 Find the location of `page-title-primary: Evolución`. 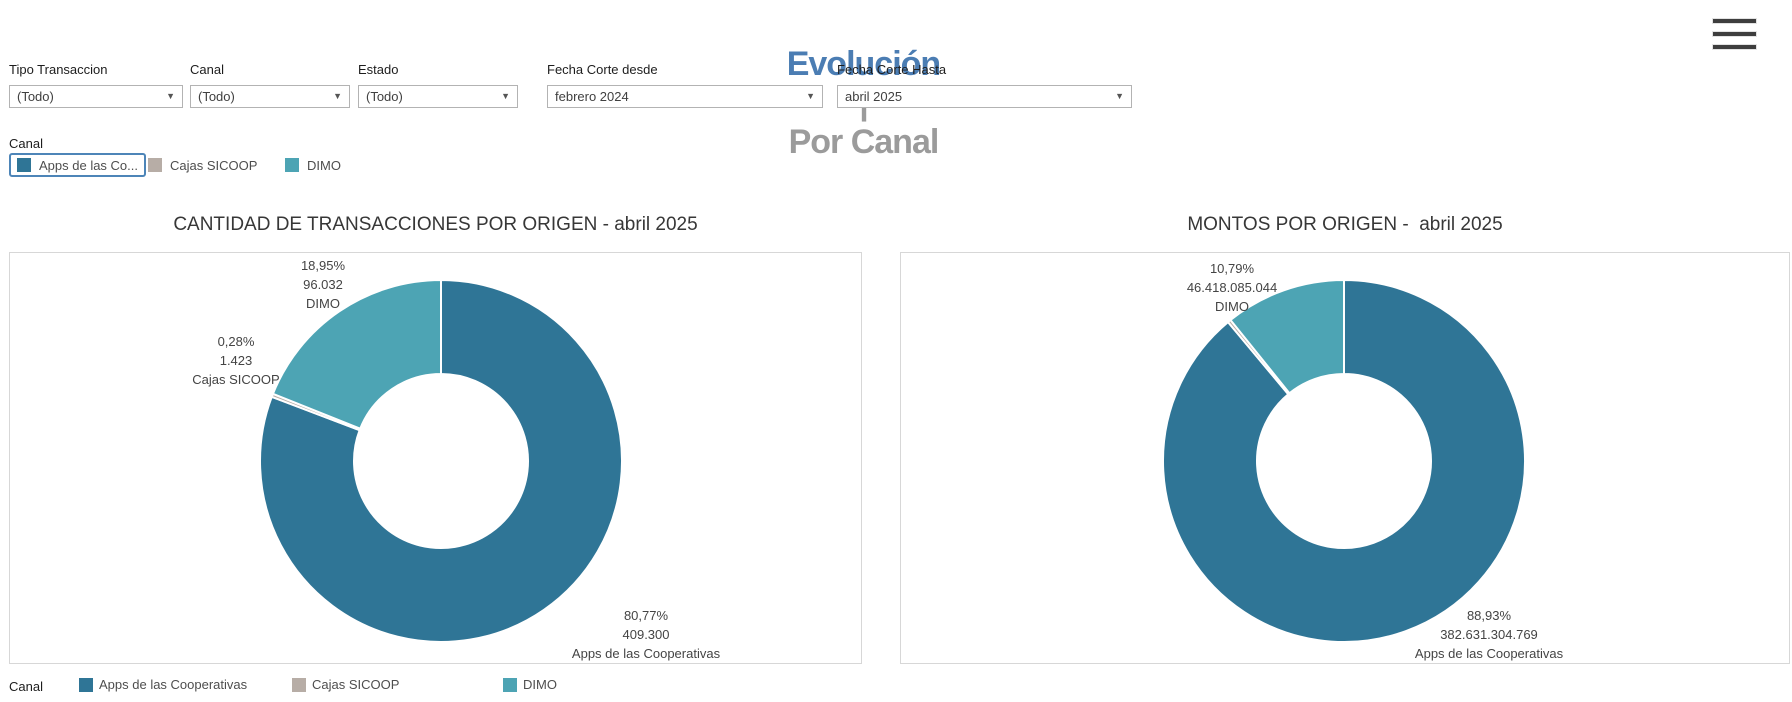

page-title-primary: Evolución is located at coordinates (863, 64).